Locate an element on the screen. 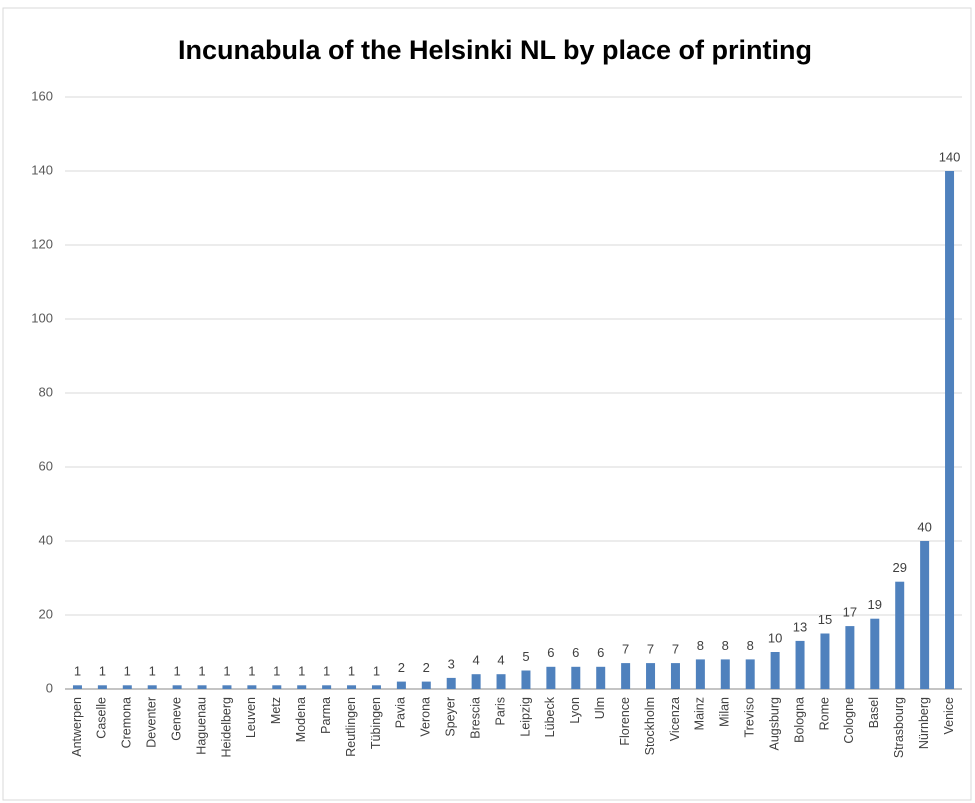  x-tick-label: Lübeck is located at coordinates (550, 716).